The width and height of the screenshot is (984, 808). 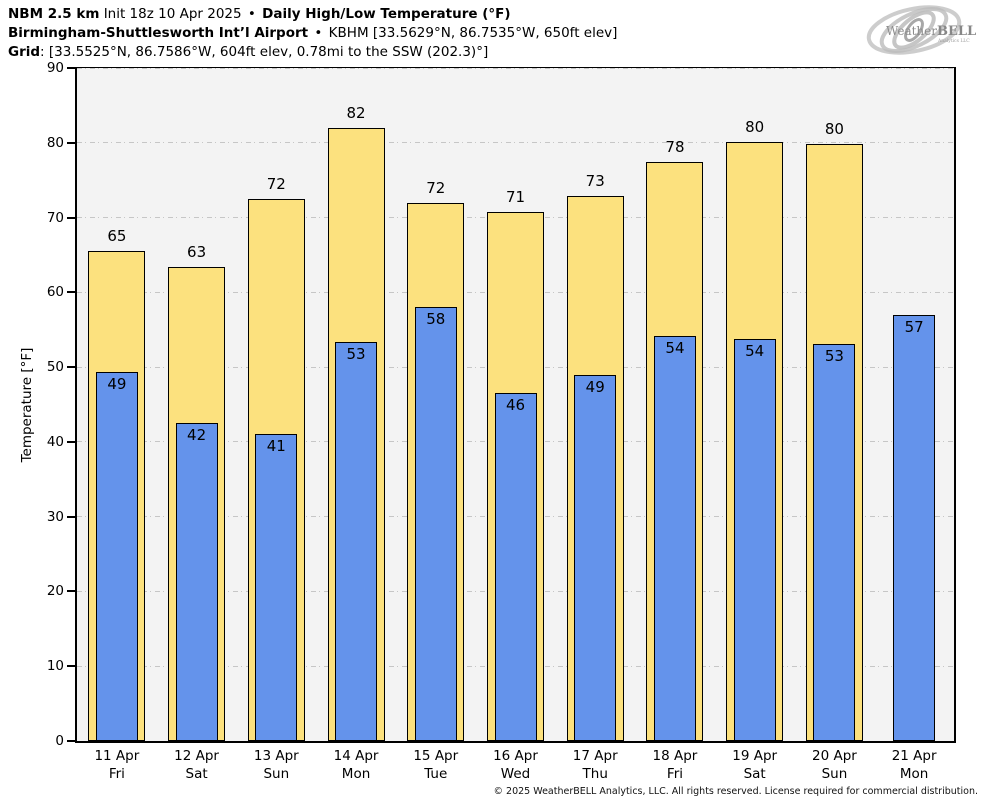 What do you see at coordinates (914, 756) in the screenshot?
I see `x-tick-date: 21 Apr` at bounding box center [914, 756].